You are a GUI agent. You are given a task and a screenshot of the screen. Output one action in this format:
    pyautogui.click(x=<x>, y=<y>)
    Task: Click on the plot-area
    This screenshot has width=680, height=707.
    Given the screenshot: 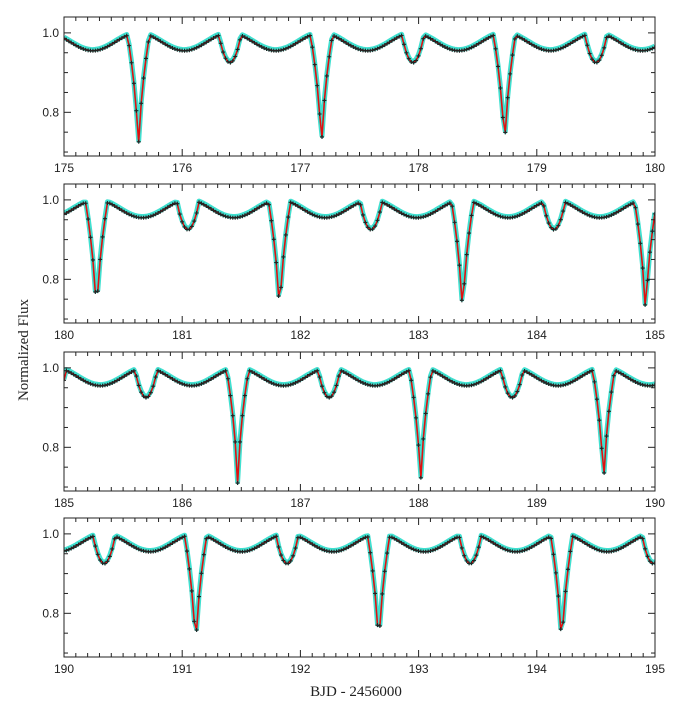 What is the action you would take?
    pyautogui.click(x=359, y=426)
    